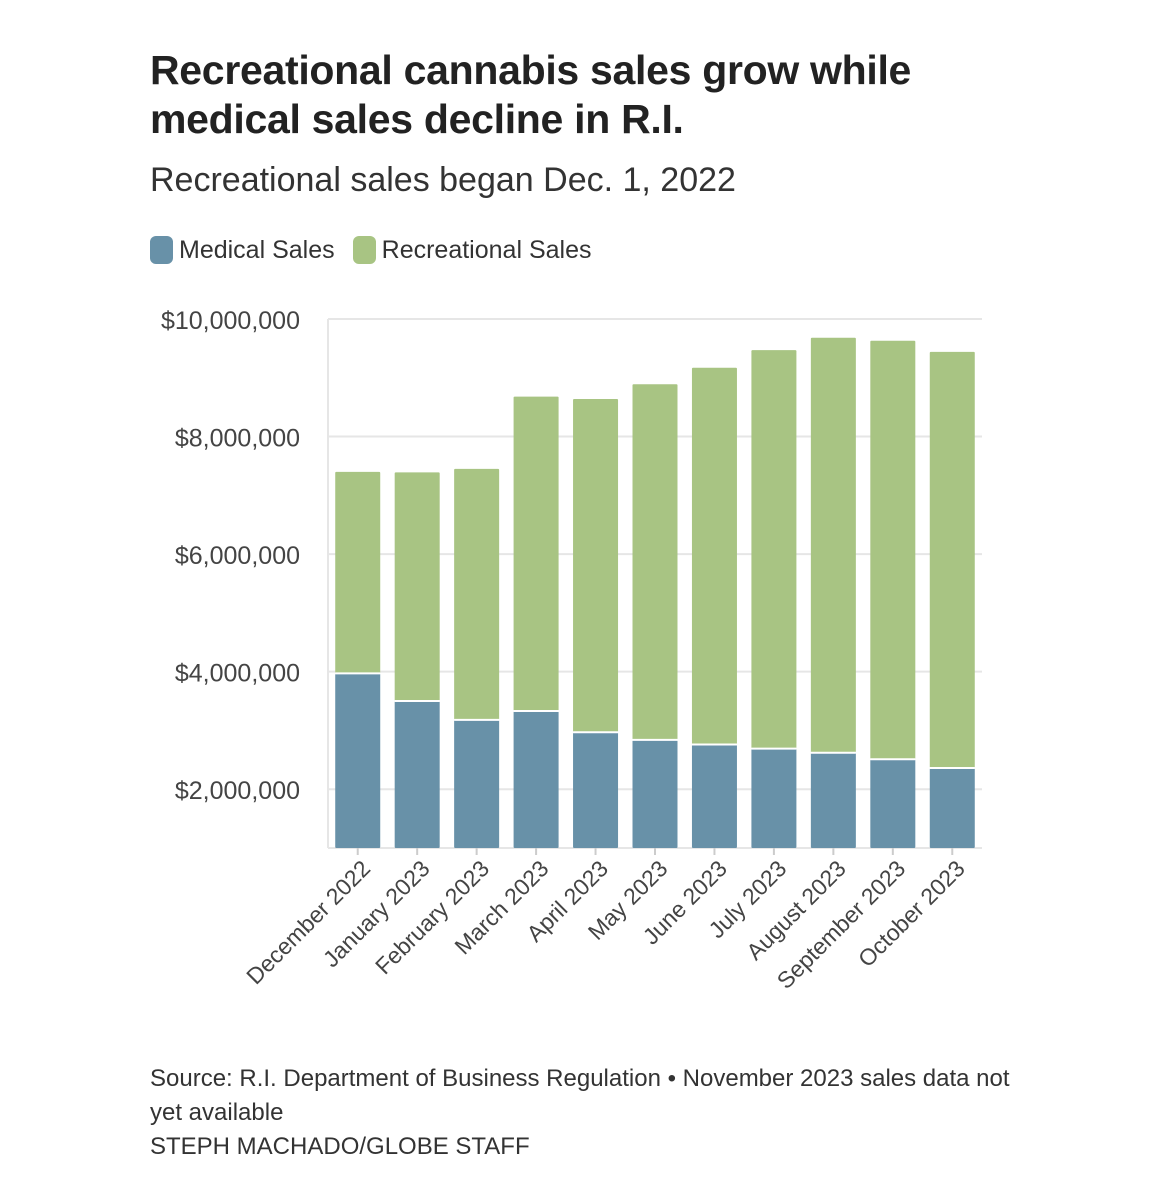  I want to click on staff-credit: STEPH MACHADO/GLOBE STAFF, so click(340, 1146).